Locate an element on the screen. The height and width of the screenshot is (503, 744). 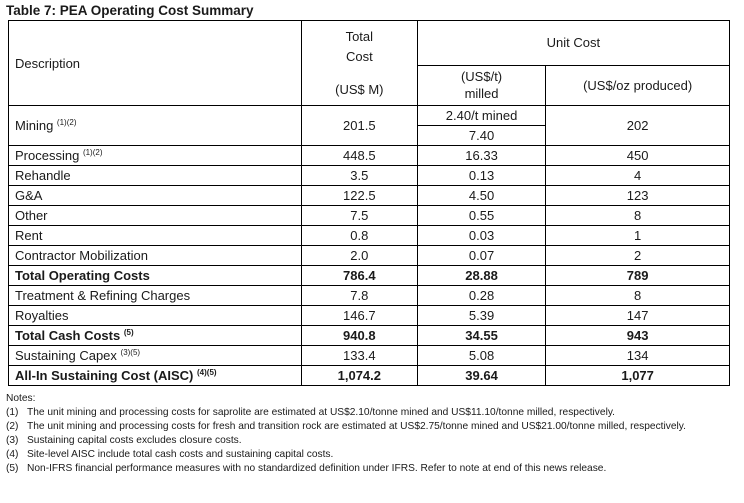
row-total-cost: 133.4 is located at coordinates (359, 355).